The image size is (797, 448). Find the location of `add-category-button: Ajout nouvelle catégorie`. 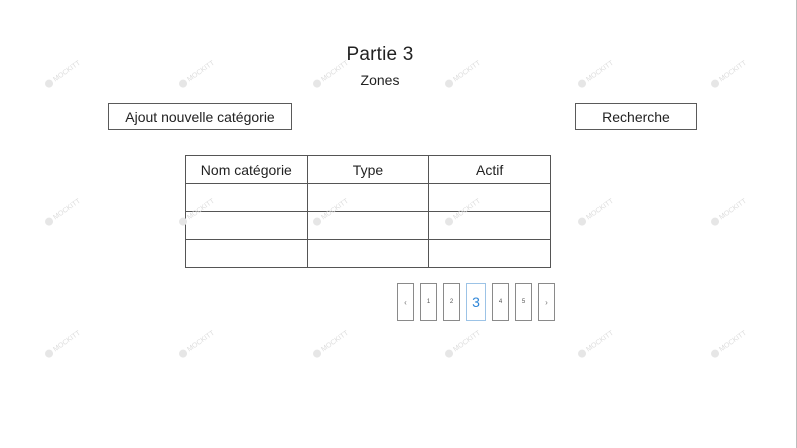

add-category-button: Ajout nouvelle catégorie is located at coordinates (200, 116).